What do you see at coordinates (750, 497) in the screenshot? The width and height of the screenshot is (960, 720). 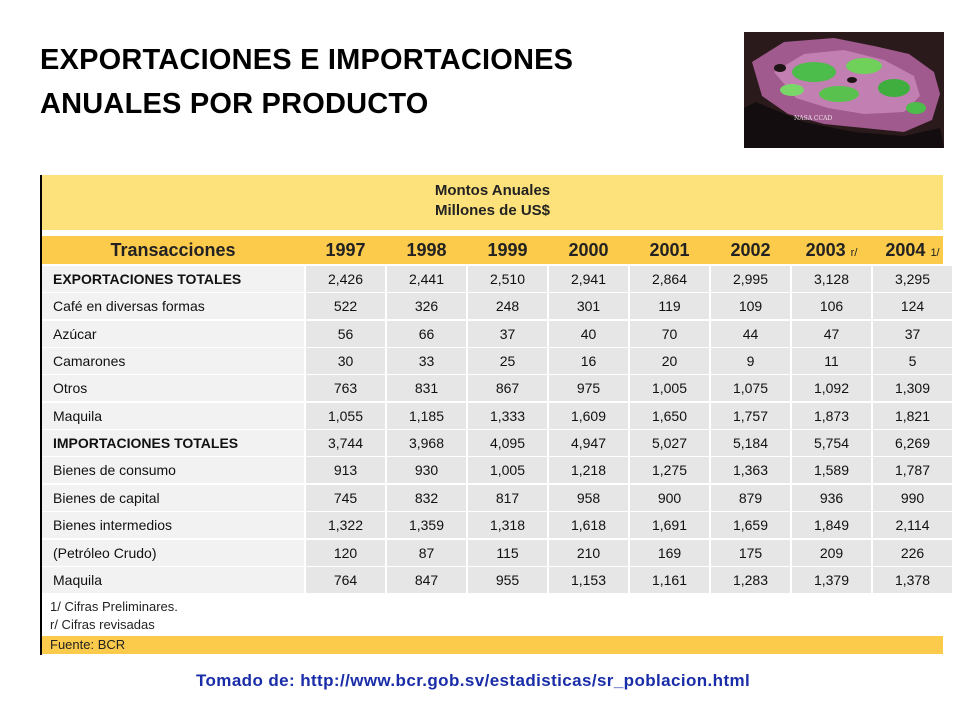 I see `table-cell: 879` at bounding box center [750, 497].